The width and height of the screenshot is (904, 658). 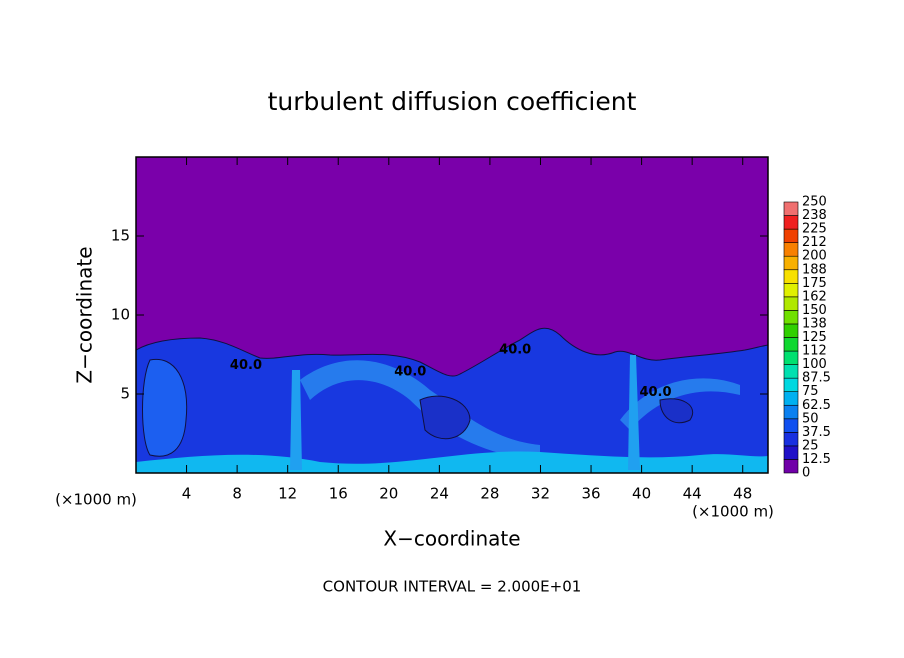 What do you see at coordinates (816, 459) in the screenshot?
I see `colorbar-label: 12.5` at bounding box center [816, 459].